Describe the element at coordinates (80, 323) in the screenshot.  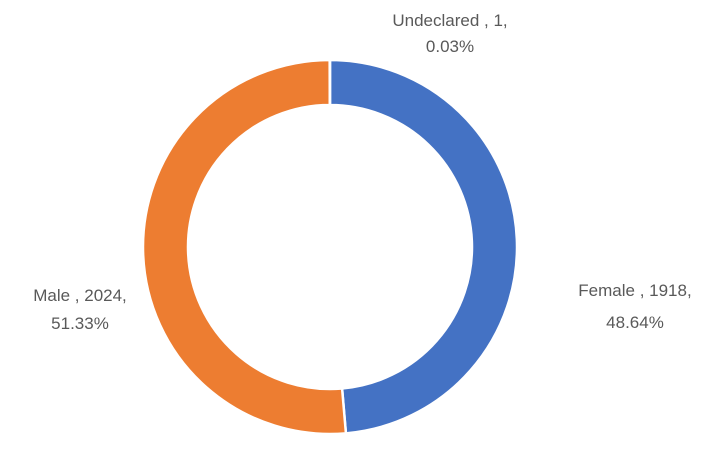
I see `data-label-line: 51.33%` at that location.